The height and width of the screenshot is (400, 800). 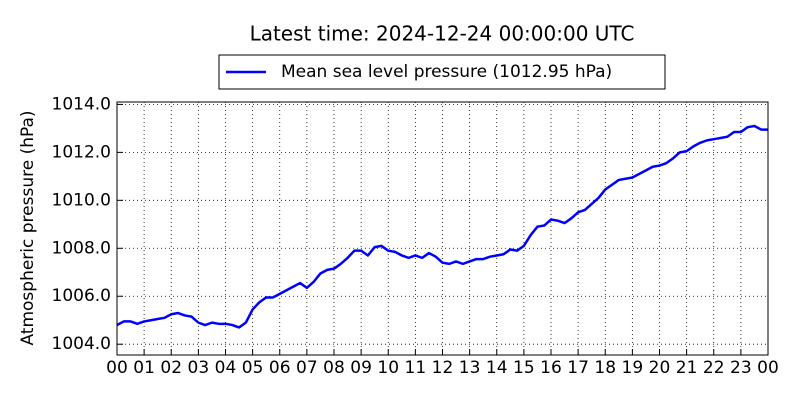 What do you see at coordinates (226, 368) in the screenshot?
I see `x-tick-label: 04` at bounding box center [226, 368].